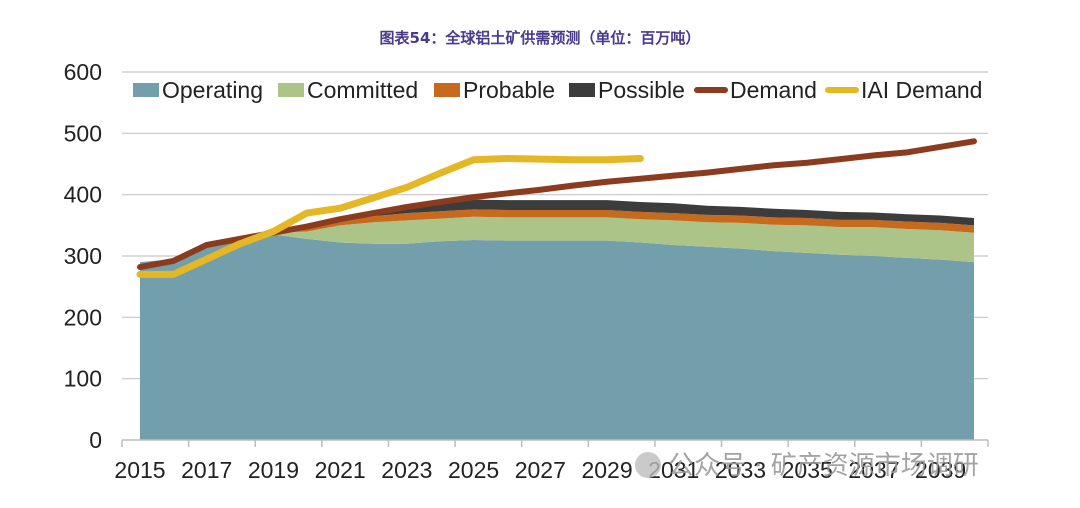 The height and width of the screenshot is (508, 1080). Describe the element at coordinates (146, 90) in the screenshot. I see `legend-swatch-operating` at that location.